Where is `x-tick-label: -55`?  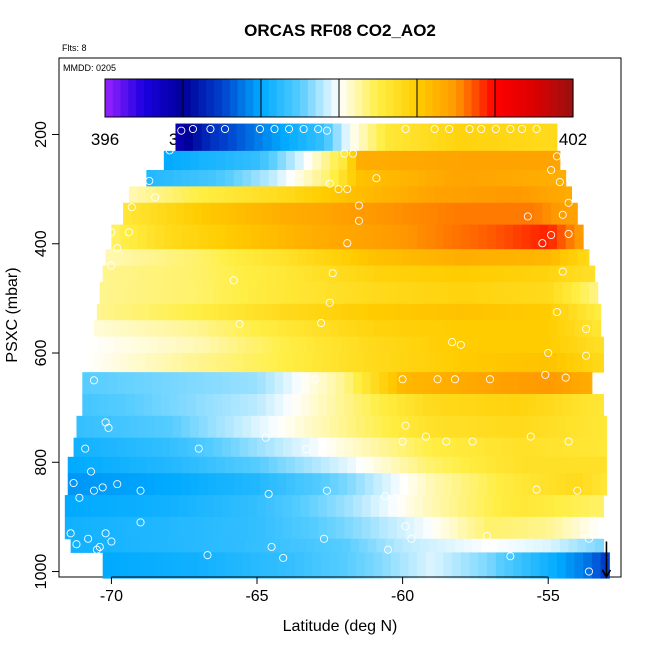 x-tick-label: -55 is located at coordinates (548, 596).